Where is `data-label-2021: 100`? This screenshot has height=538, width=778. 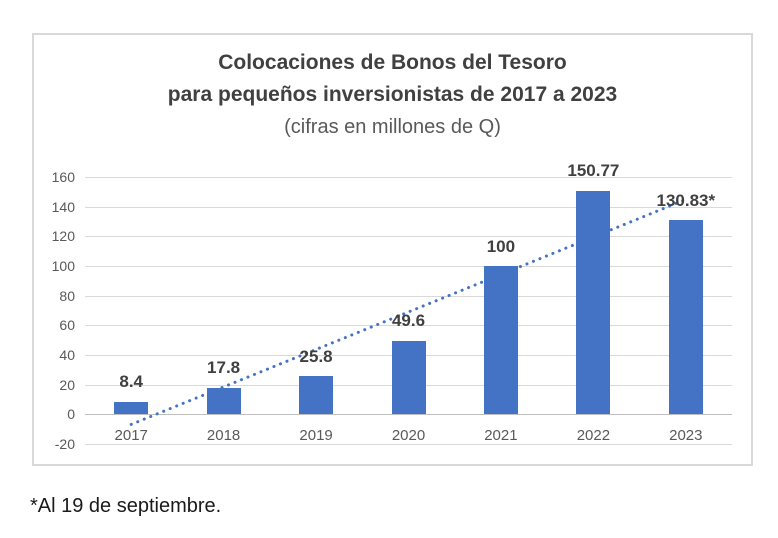 data-label-2021: 100 is located at coordinates (501, 246).